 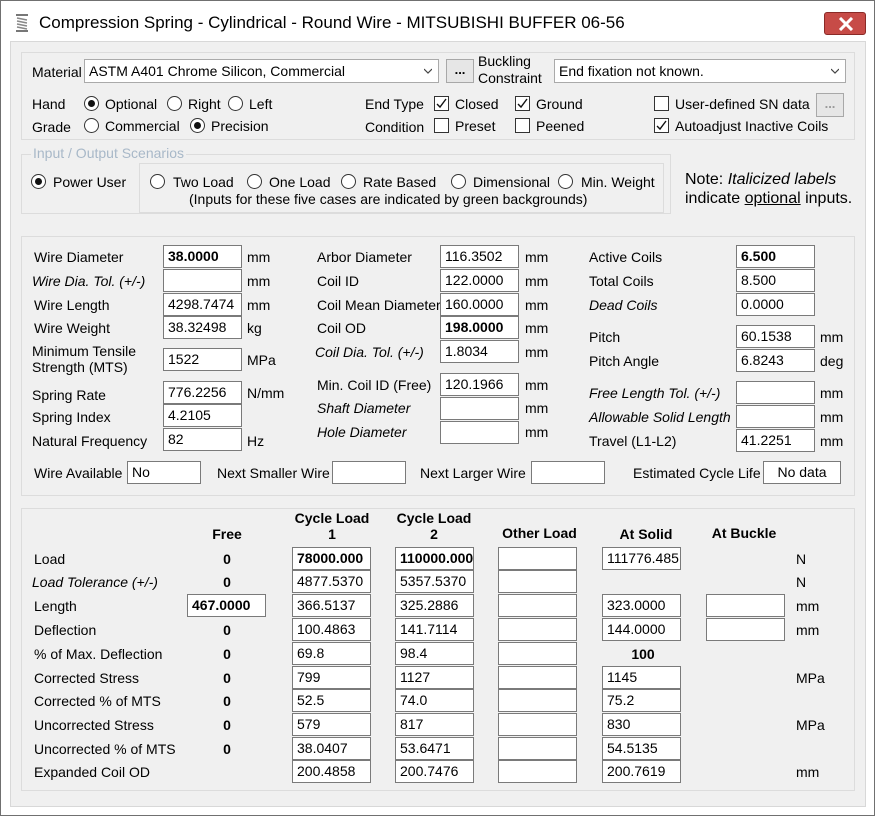 I want to click on expanded-od-cycle2-input: 200.7476, so click(x=434, y=771).